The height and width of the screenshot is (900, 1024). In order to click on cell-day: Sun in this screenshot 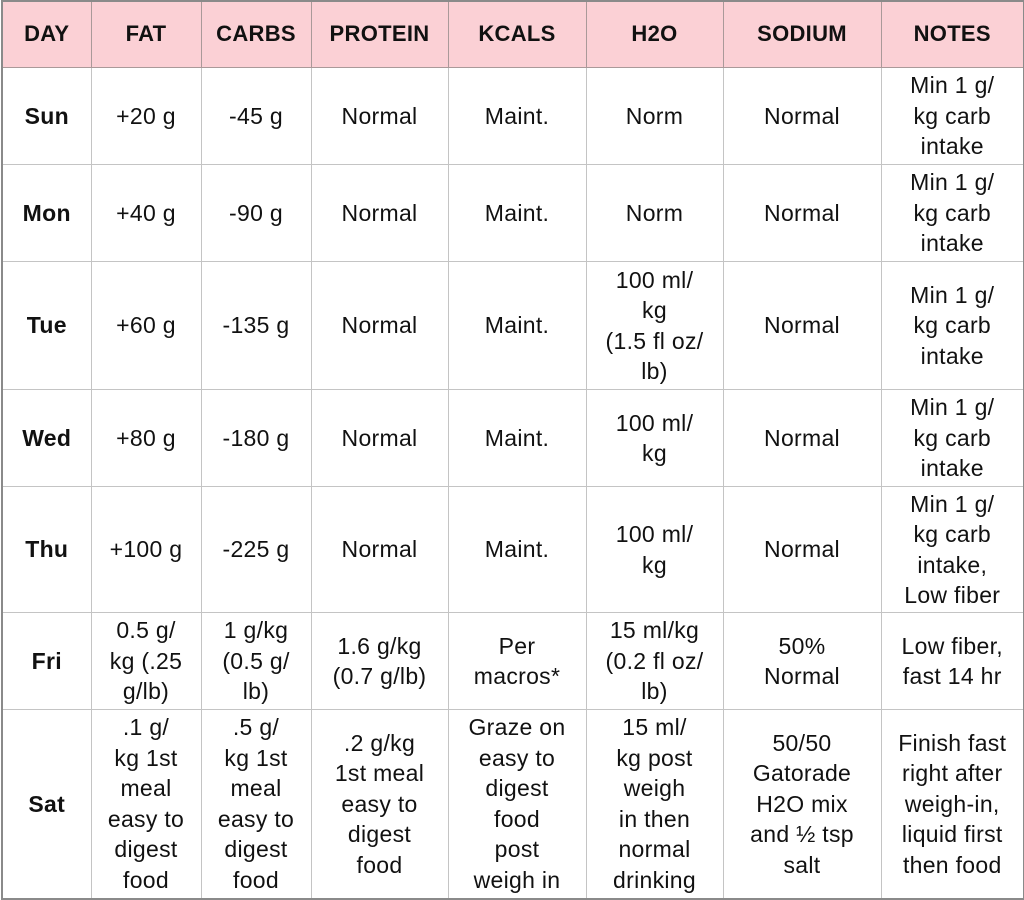, I will do `click(46, 116)`.